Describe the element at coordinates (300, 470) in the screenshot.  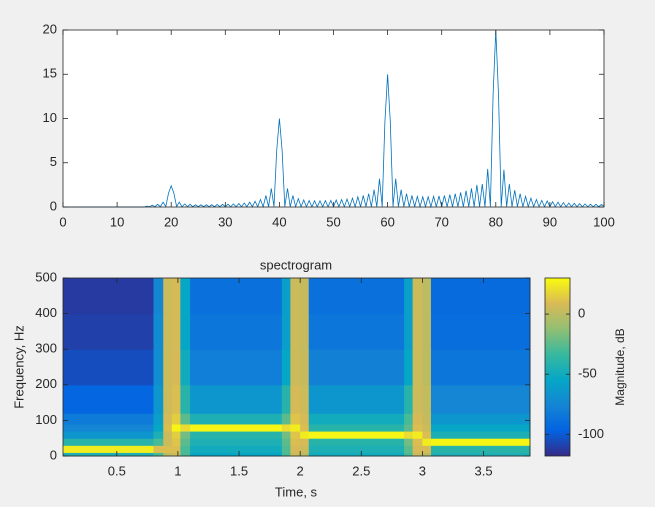
I see `x-tick-label: 2` at that location.